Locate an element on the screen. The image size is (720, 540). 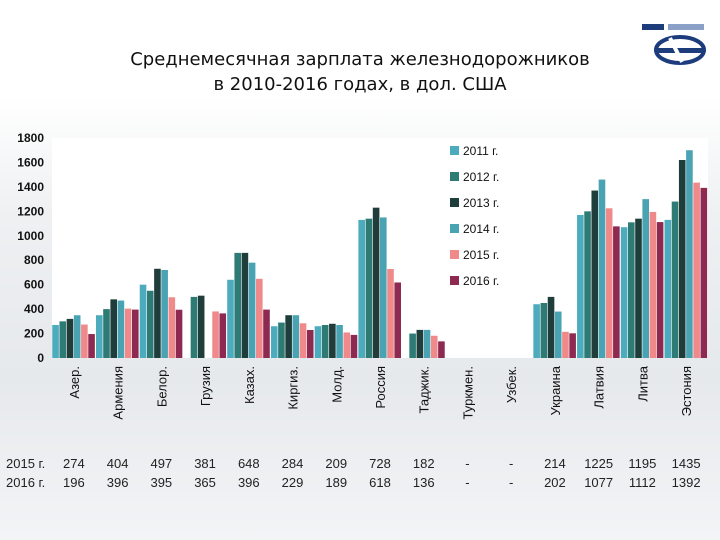
category-label: Молд. is located at coordinates (336, 384).